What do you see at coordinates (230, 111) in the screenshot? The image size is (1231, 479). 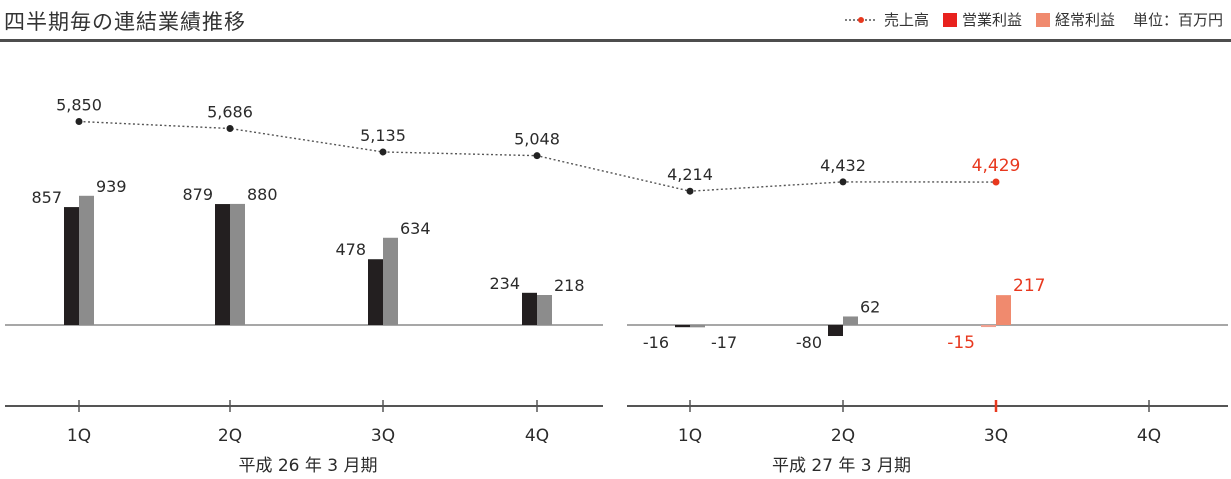 I see `sales-label: 5,686` at bounding box center [230, 111].